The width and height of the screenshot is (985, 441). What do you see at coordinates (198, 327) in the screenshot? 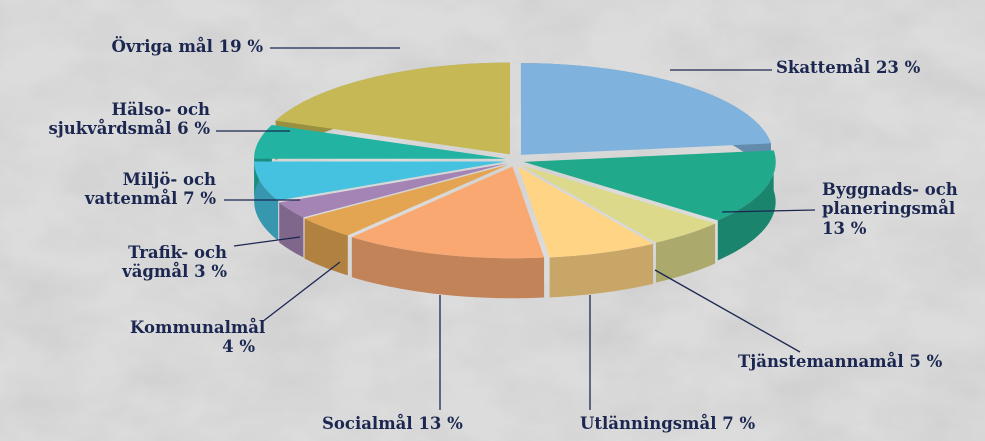
I see `category-name: Kommunalmål` at bounding box center [198, 327].